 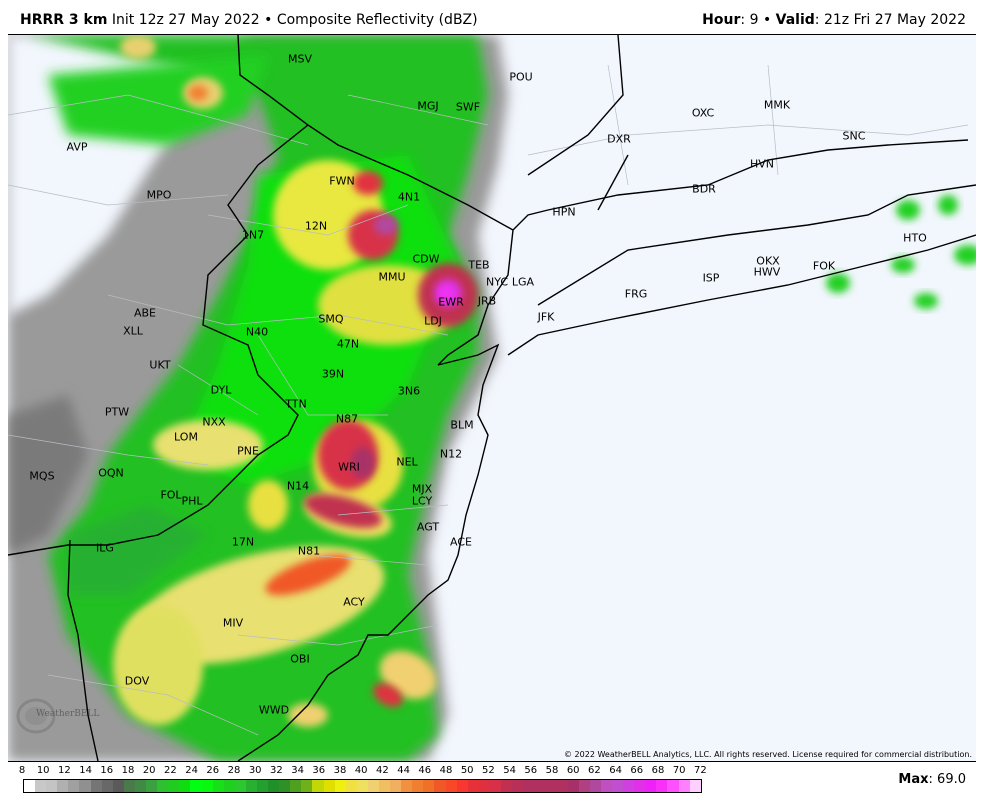 What do you see at coordinates (117, 412) in the screenshot?
I see `station-label: PTW` at bounding box center [117, 412].